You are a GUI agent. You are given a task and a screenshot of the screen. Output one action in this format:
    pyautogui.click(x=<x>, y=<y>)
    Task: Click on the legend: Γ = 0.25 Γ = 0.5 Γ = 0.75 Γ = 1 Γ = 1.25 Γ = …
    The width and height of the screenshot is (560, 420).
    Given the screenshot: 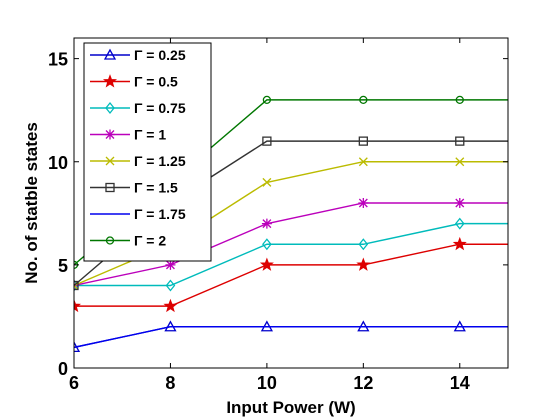 What is the action you would take?
    pyautogui.click(x=147, y=152)
    